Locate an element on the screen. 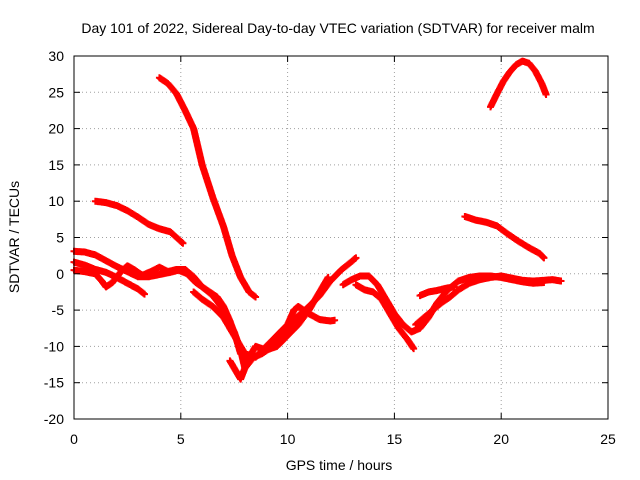 The height and width of the screenshot is (480, 640). y-tick-label: -15 is located at coordinates (54, 383).